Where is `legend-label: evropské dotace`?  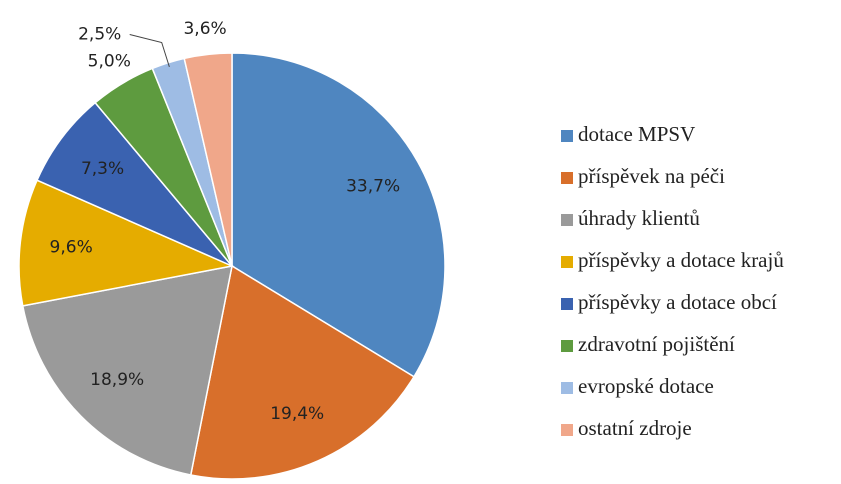
legend-label: evropské dotace is located at coordinates (646, 386).